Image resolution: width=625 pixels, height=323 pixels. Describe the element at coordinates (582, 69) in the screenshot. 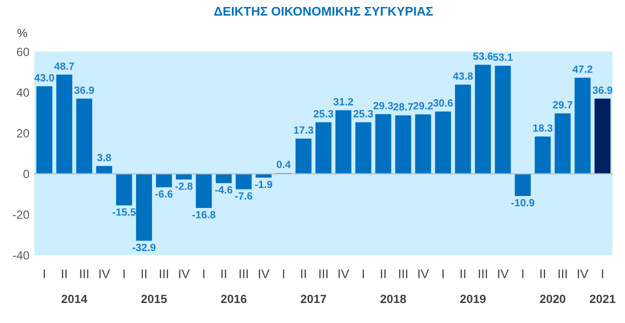

I see `data-label: 47.2` at that location.